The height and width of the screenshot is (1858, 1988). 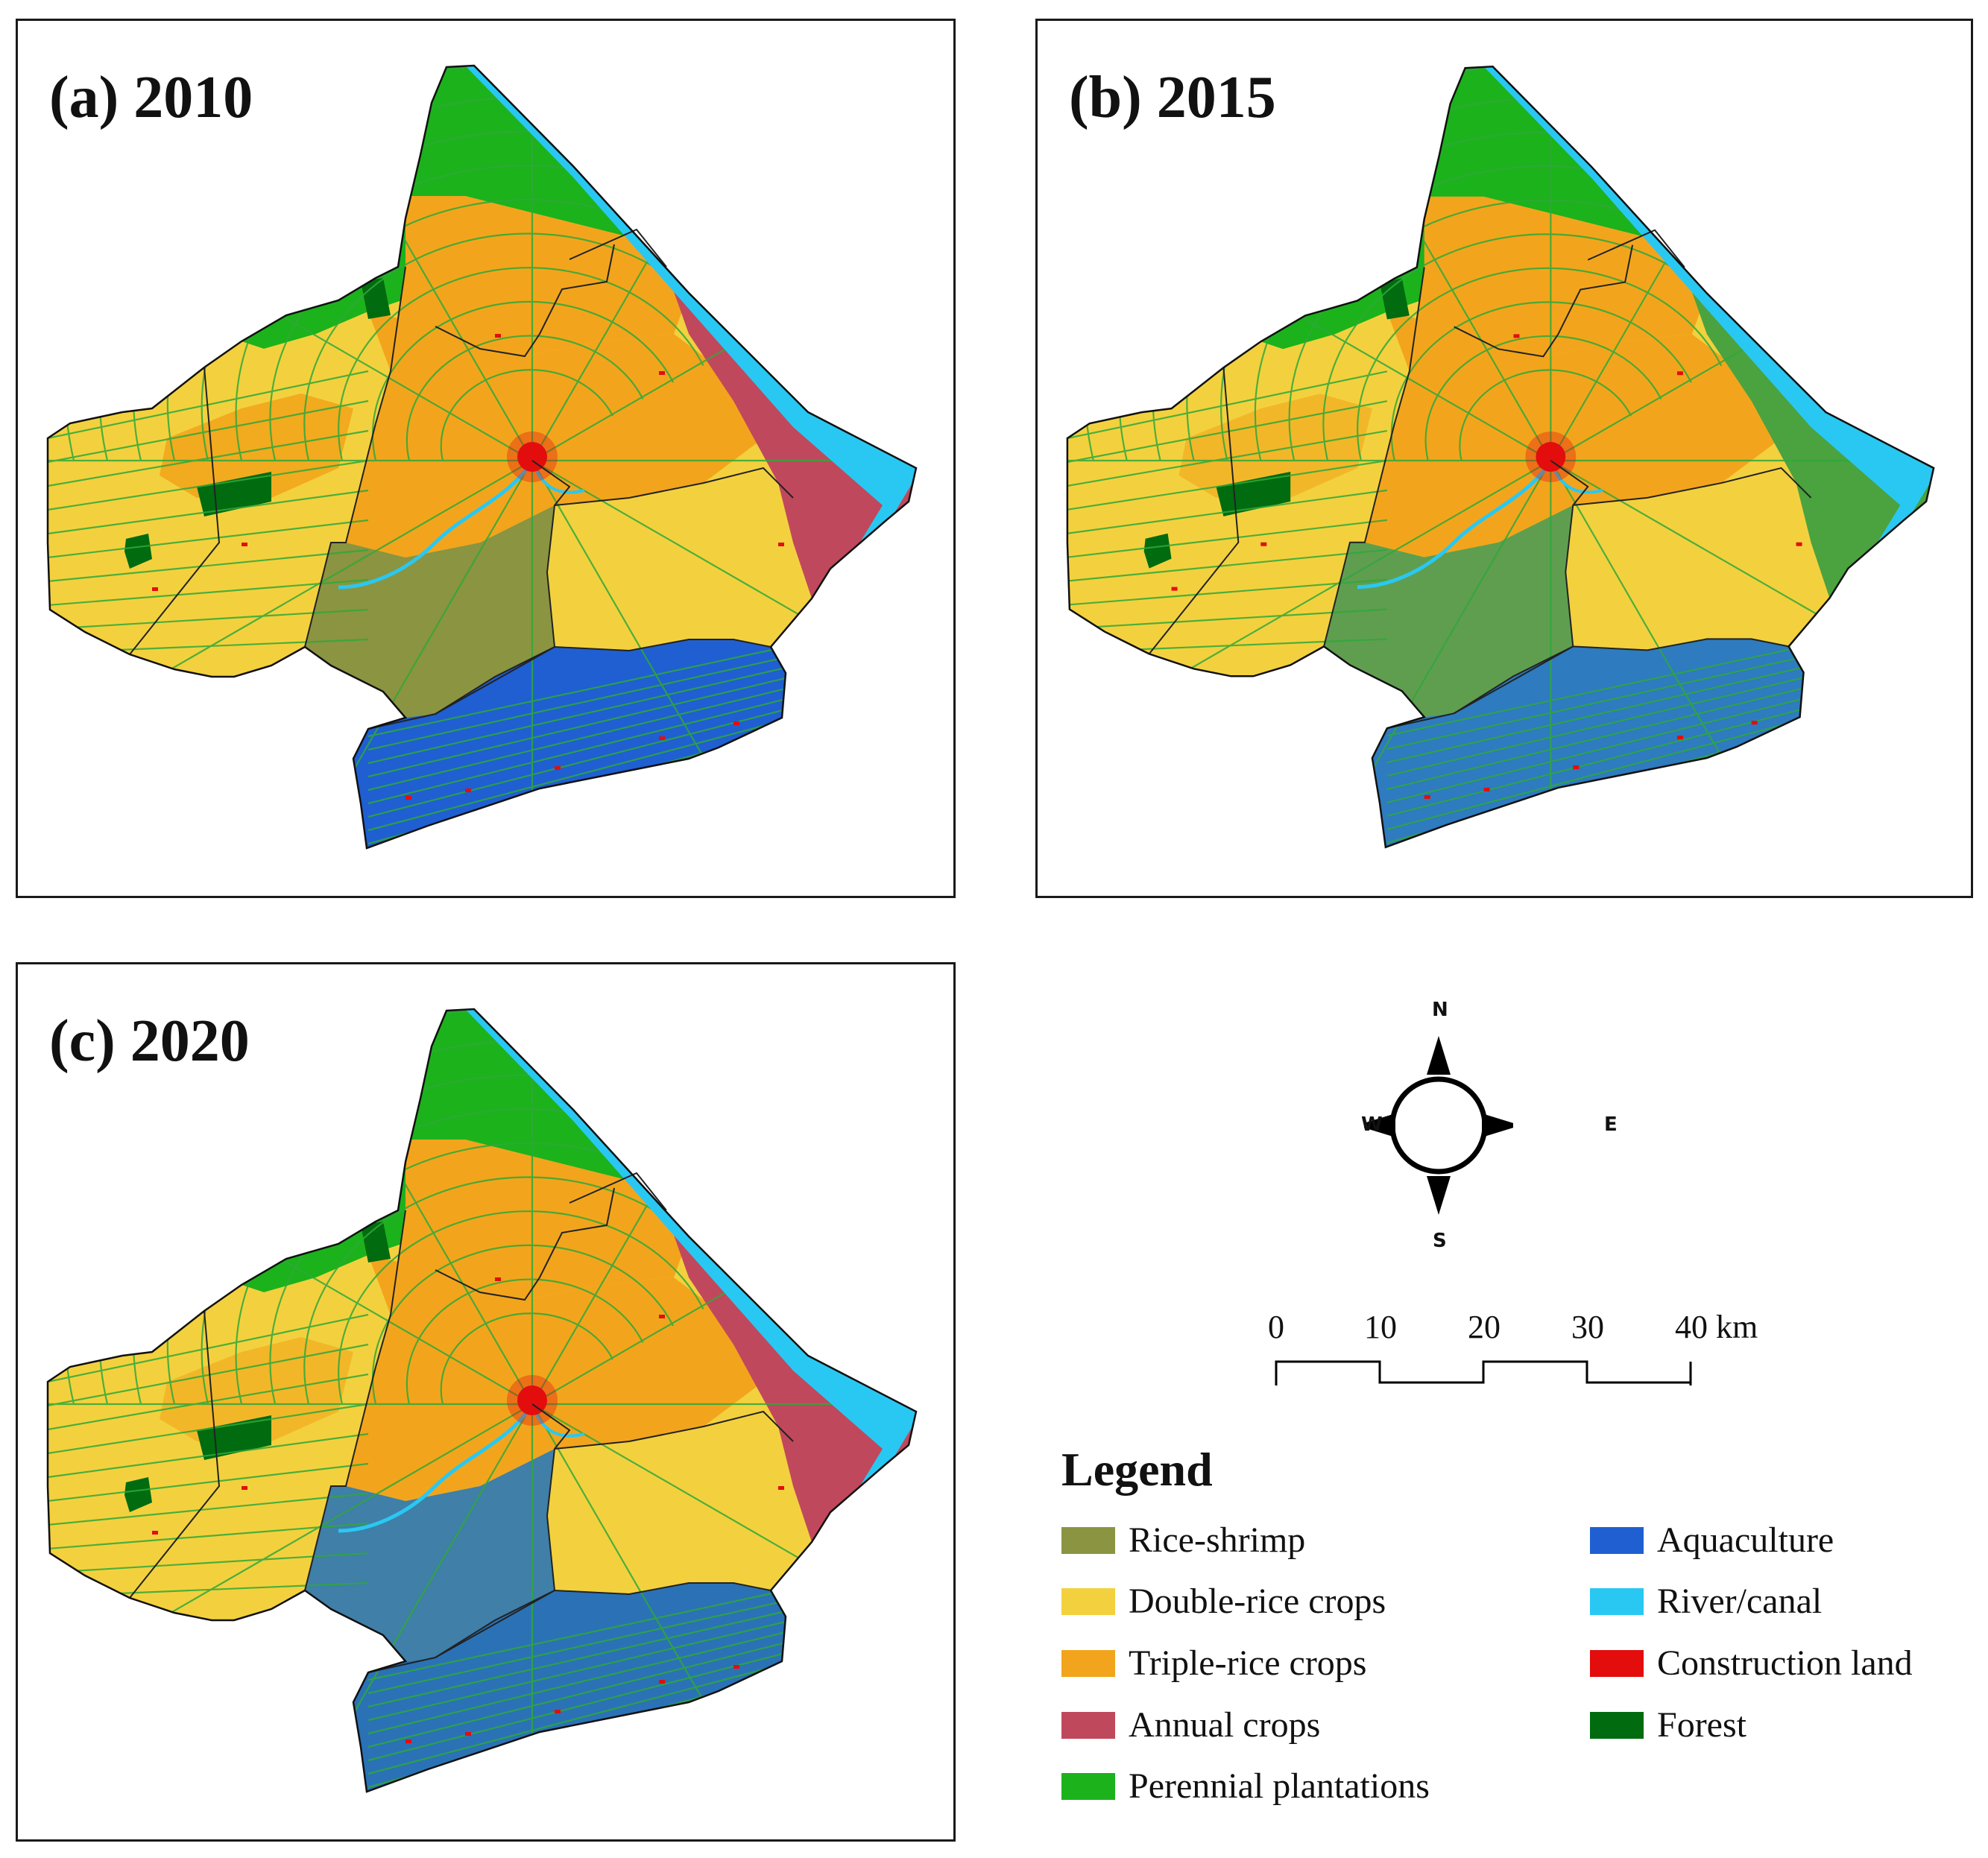 I want to click on scale-label: 10, so click(x=1381, y=1327).